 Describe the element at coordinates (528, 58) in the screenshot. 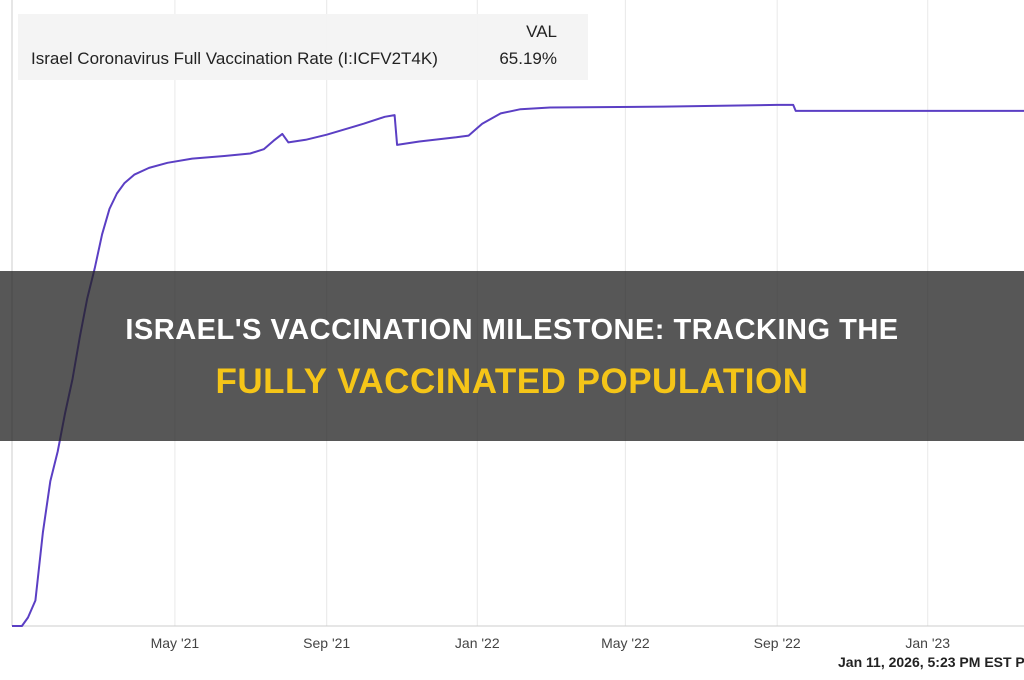

I see `legend-series-value: 65.19%` at that location.